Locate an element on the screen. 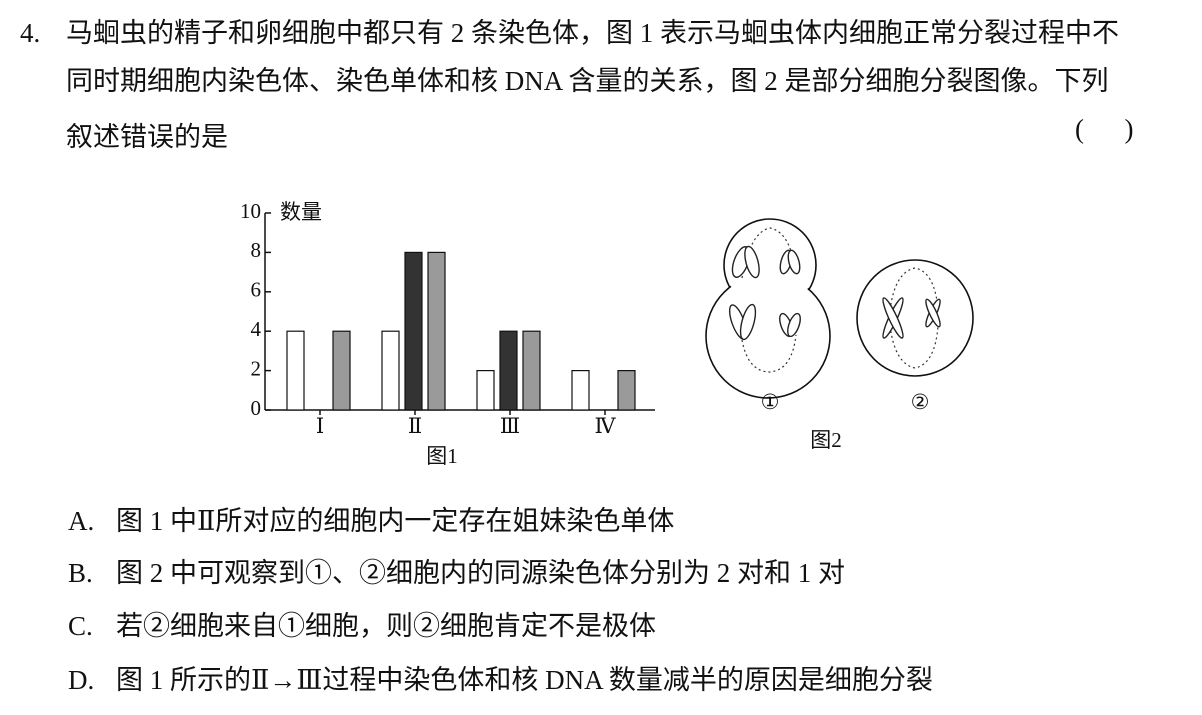 The width and height of the screenshot is (1202, 715). option-text: 图 1 中Ⅱ所对应的细胞内一定存在姐妹染色单体 is located at coordinates (395, 521).